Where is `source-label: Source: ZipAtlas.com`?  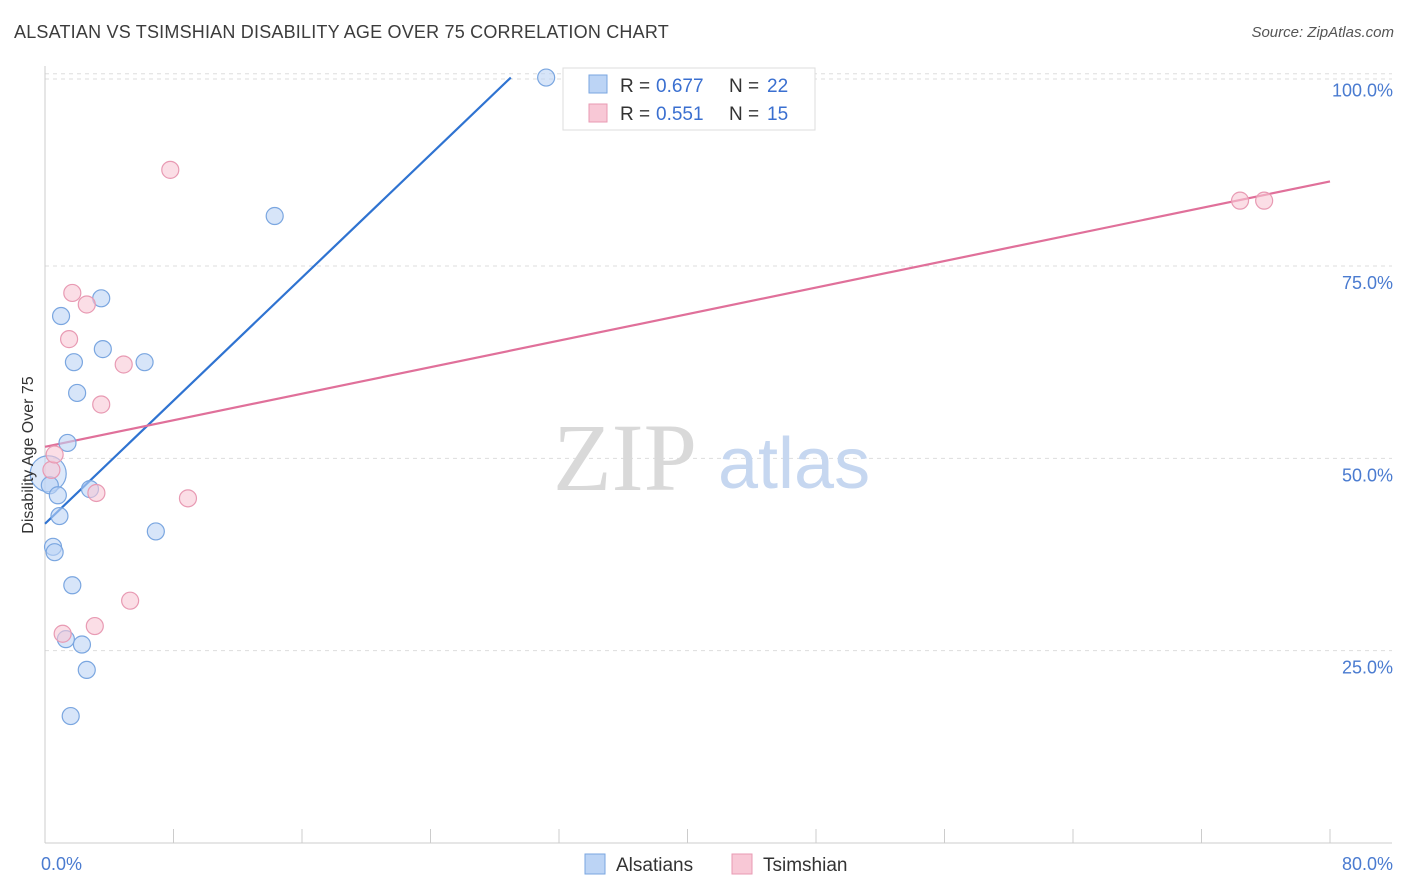
source-label: Source: ZipAtlas.com is located at coordinates (1322, 32).